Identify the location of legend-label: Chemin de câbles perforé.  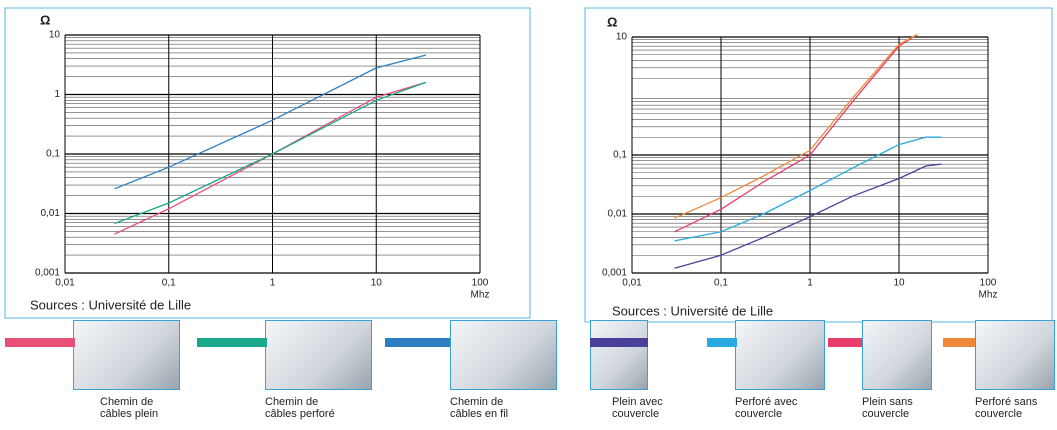
(300, 408).